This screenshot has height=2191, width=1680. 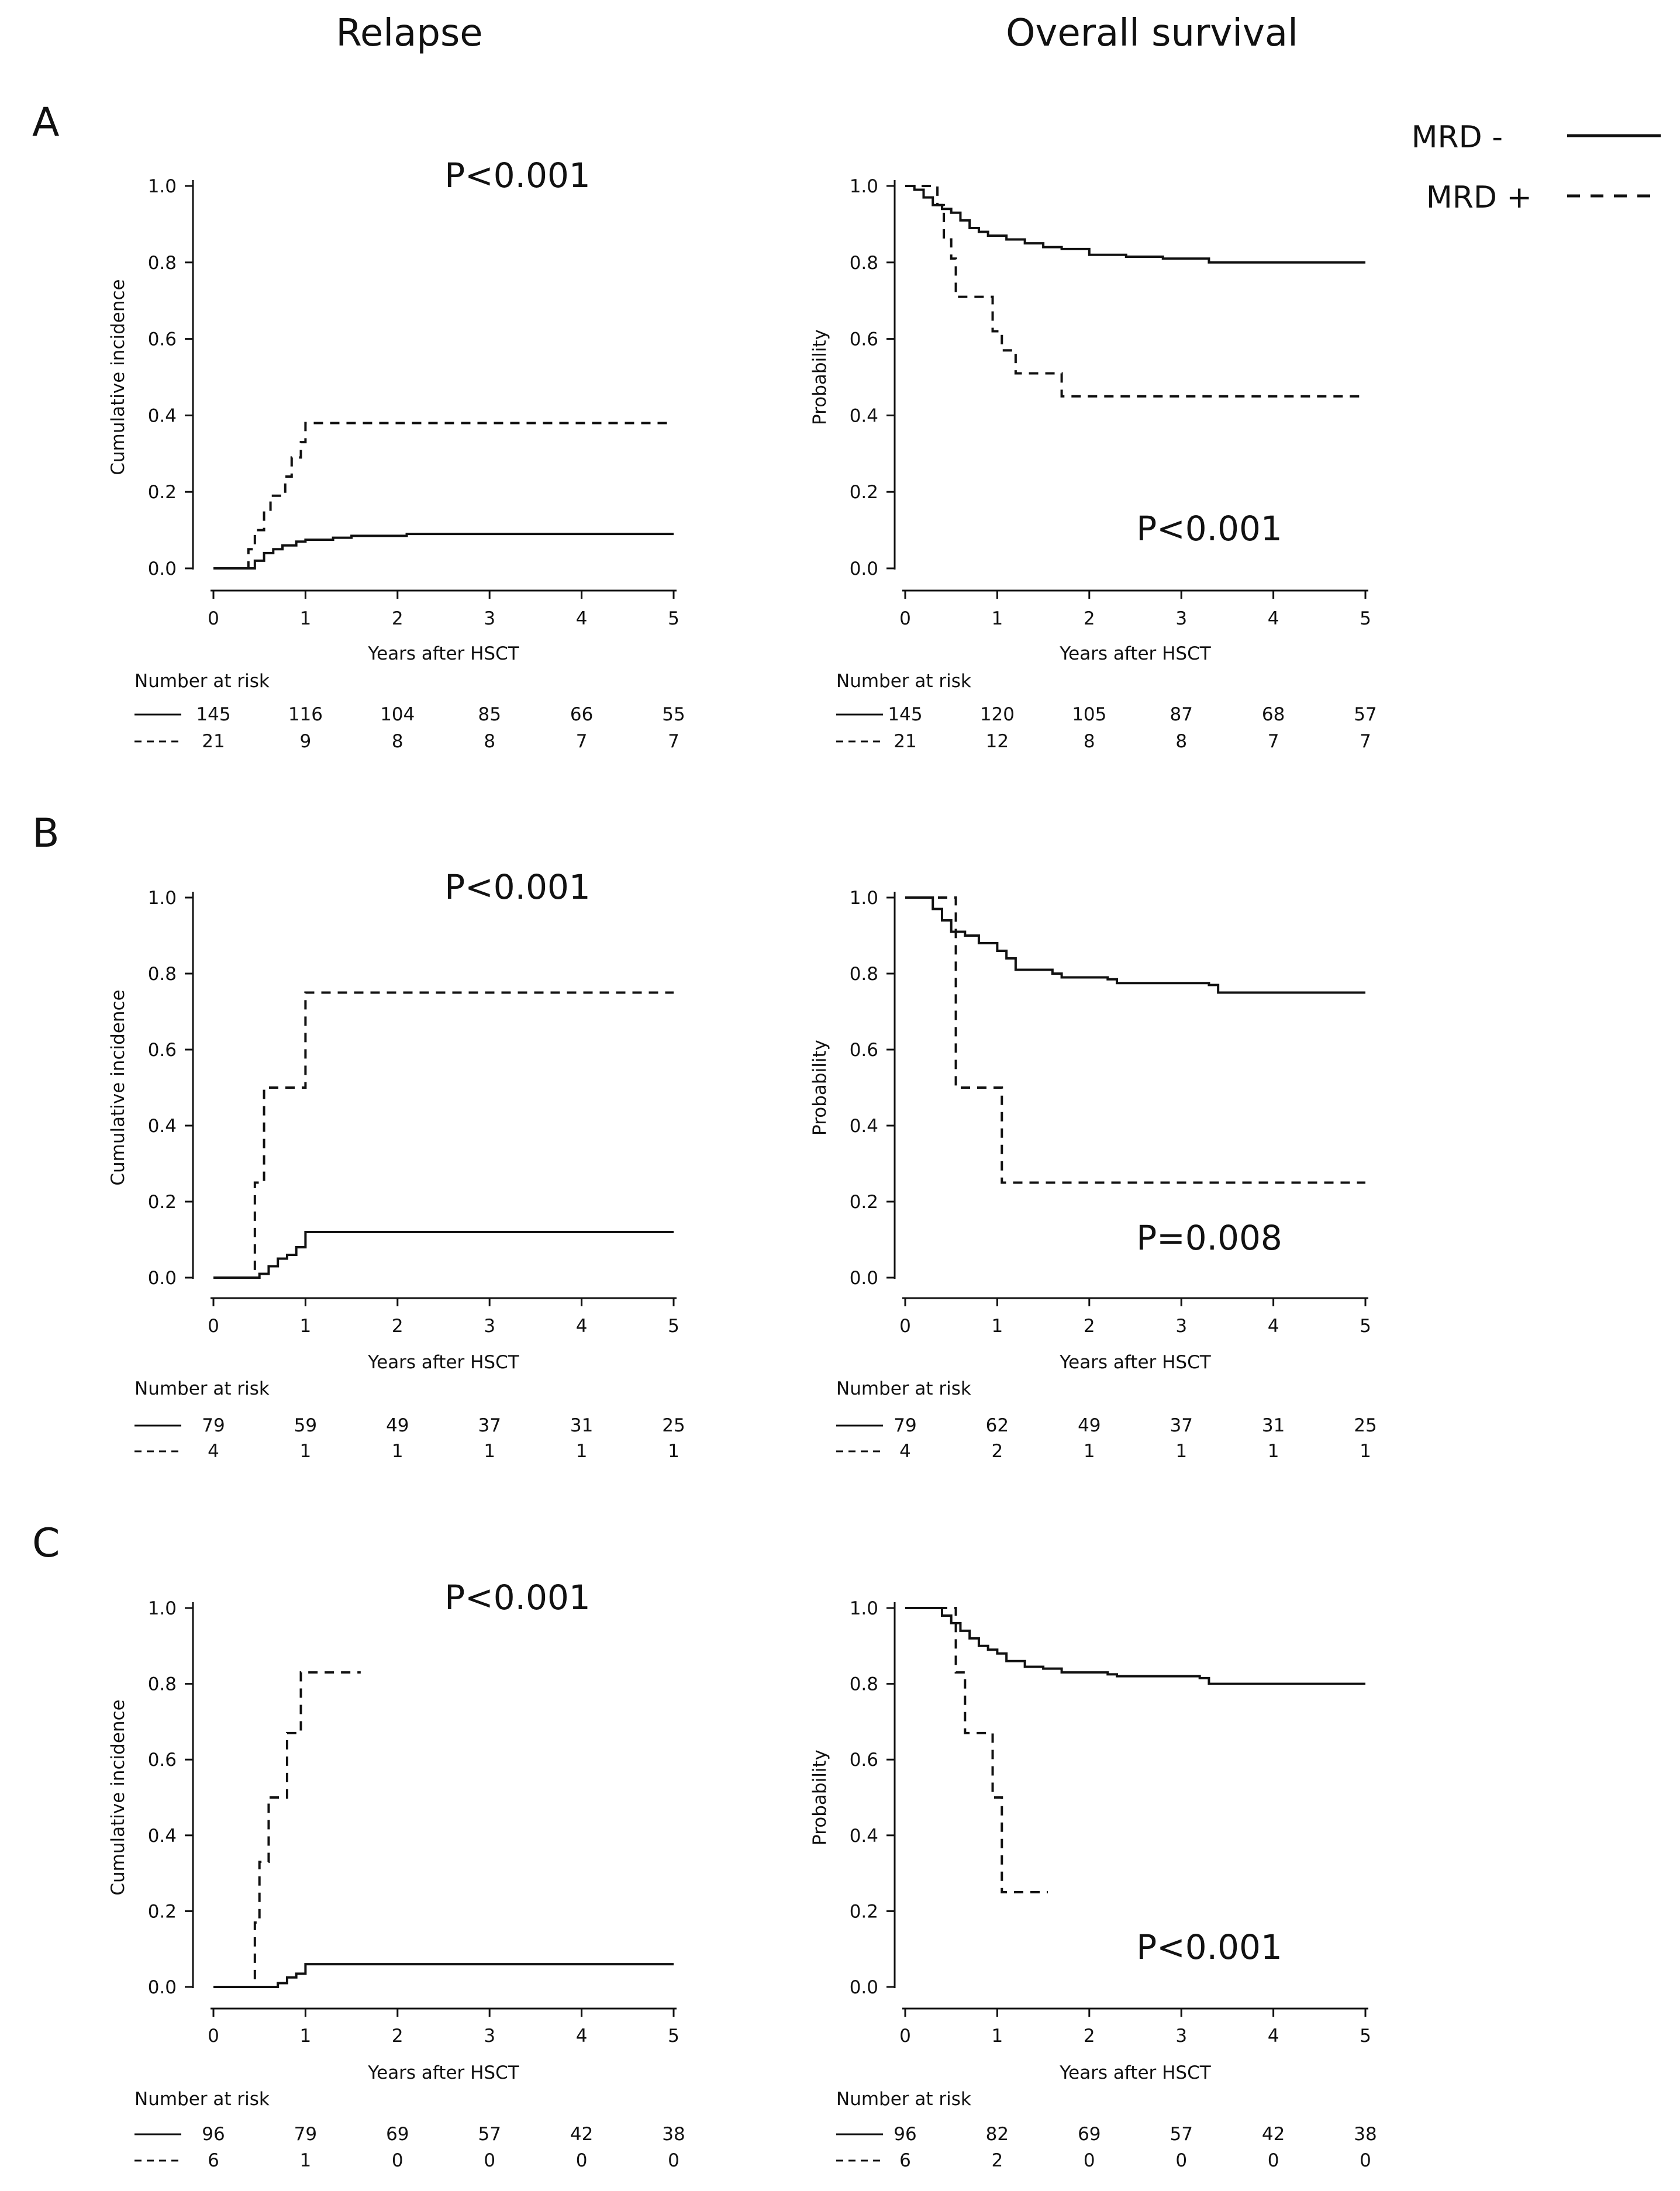 What do you see at coordinates (162, 415) in the screenshot?
I see `a-relapse-y-tick-label: 0.4` at bounding box center [162, 415].